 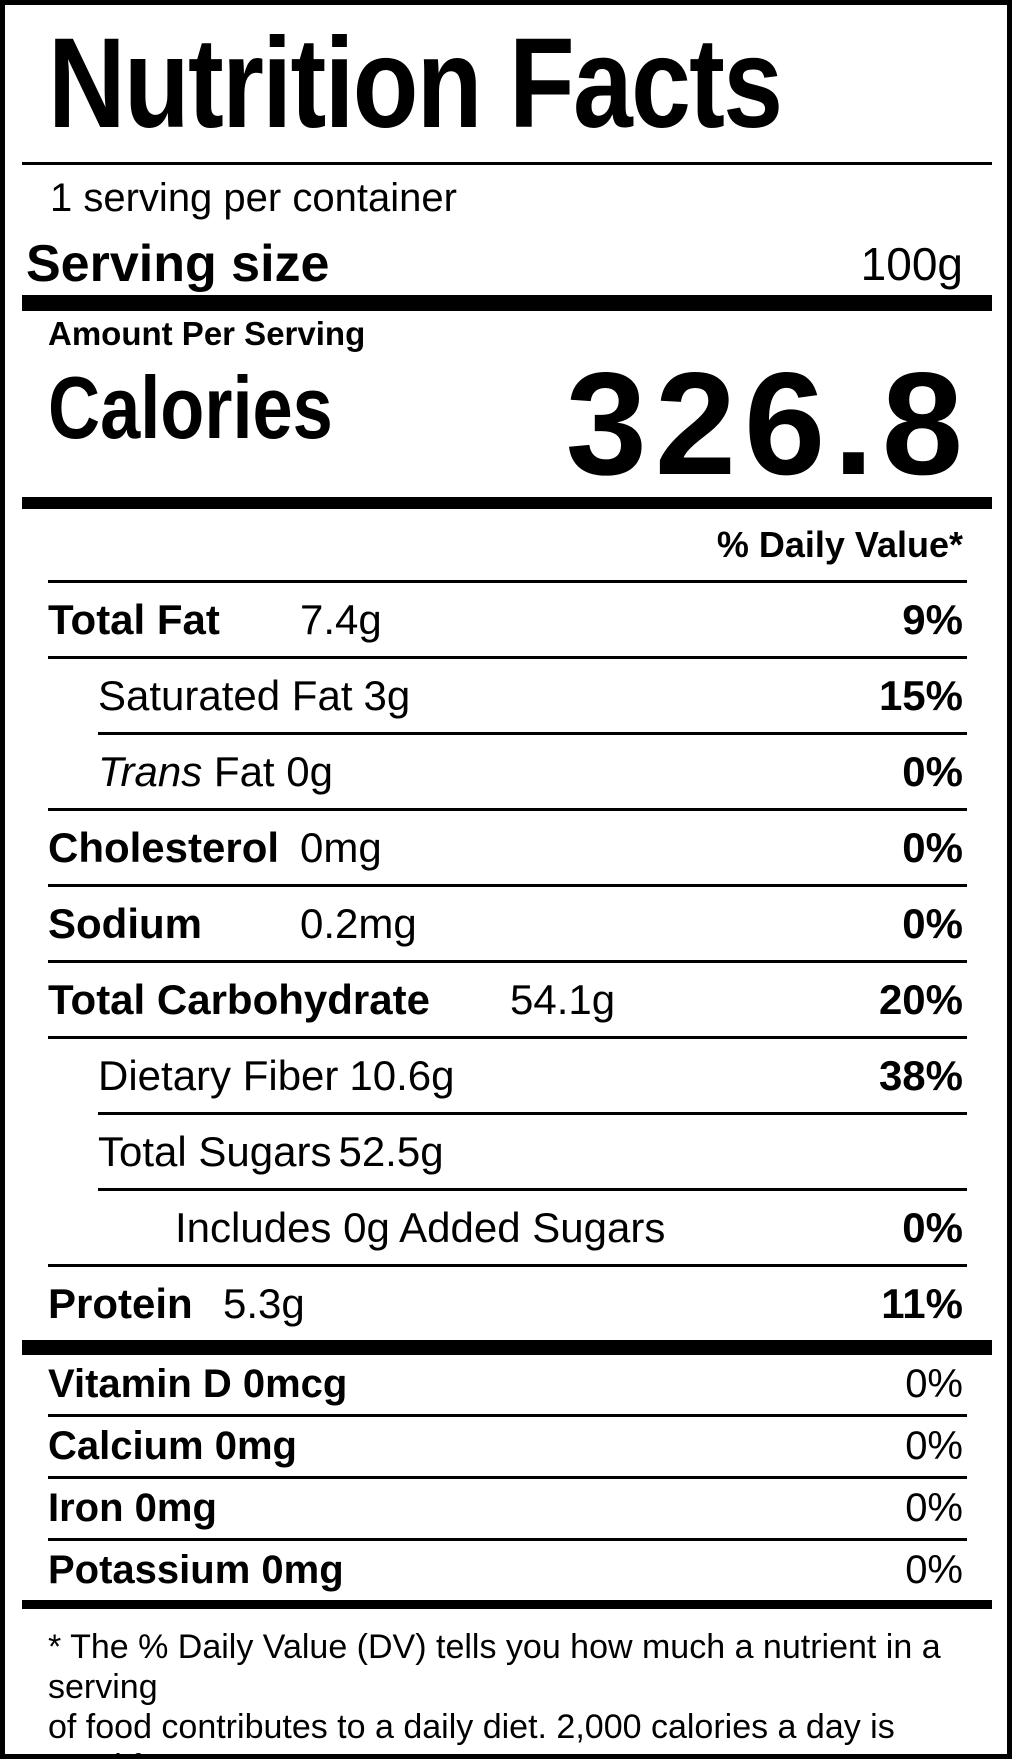 What do you see at coordinates (341, 847) in the screenshot?
I see `nutrient-amount: 0mg` at bounding box center [341, 847].